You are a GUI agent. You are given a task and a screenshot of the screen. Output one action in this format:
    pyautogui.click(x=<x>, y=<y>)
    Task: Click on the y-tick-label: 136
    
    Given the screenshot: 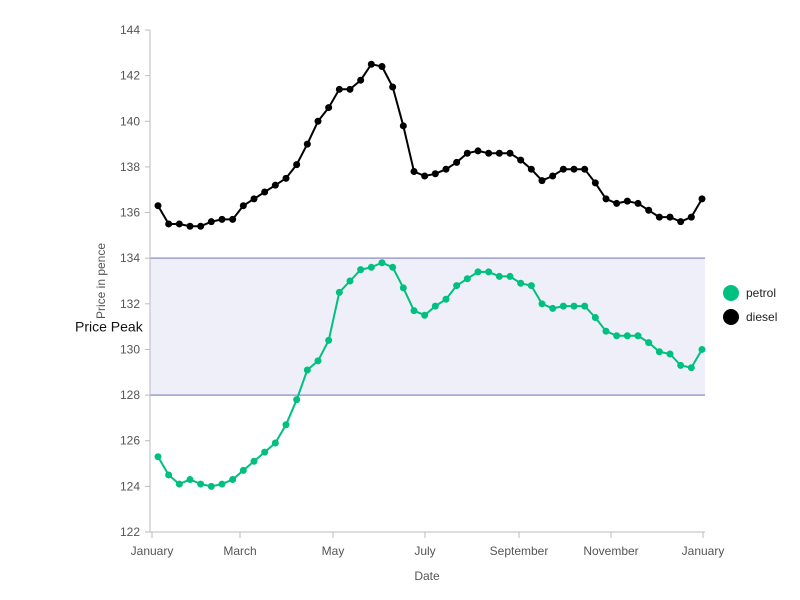 What is the action you would take?
    pyautogui.click(x=130, y=213)
    